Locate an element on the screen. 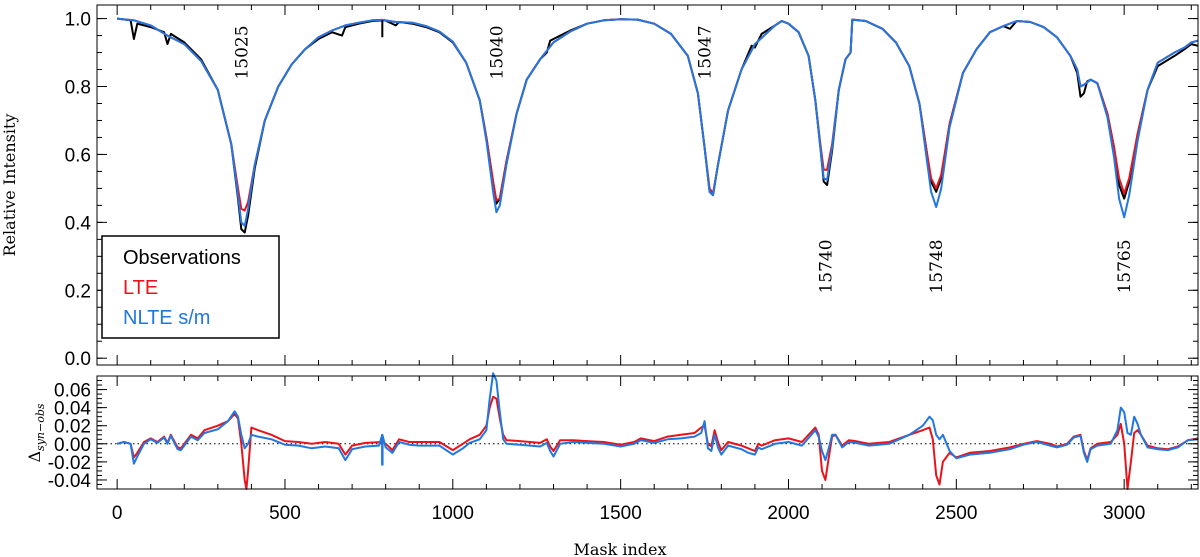  bottom-ylabel: Δsyn−obs is located at coordinates (36, 432).